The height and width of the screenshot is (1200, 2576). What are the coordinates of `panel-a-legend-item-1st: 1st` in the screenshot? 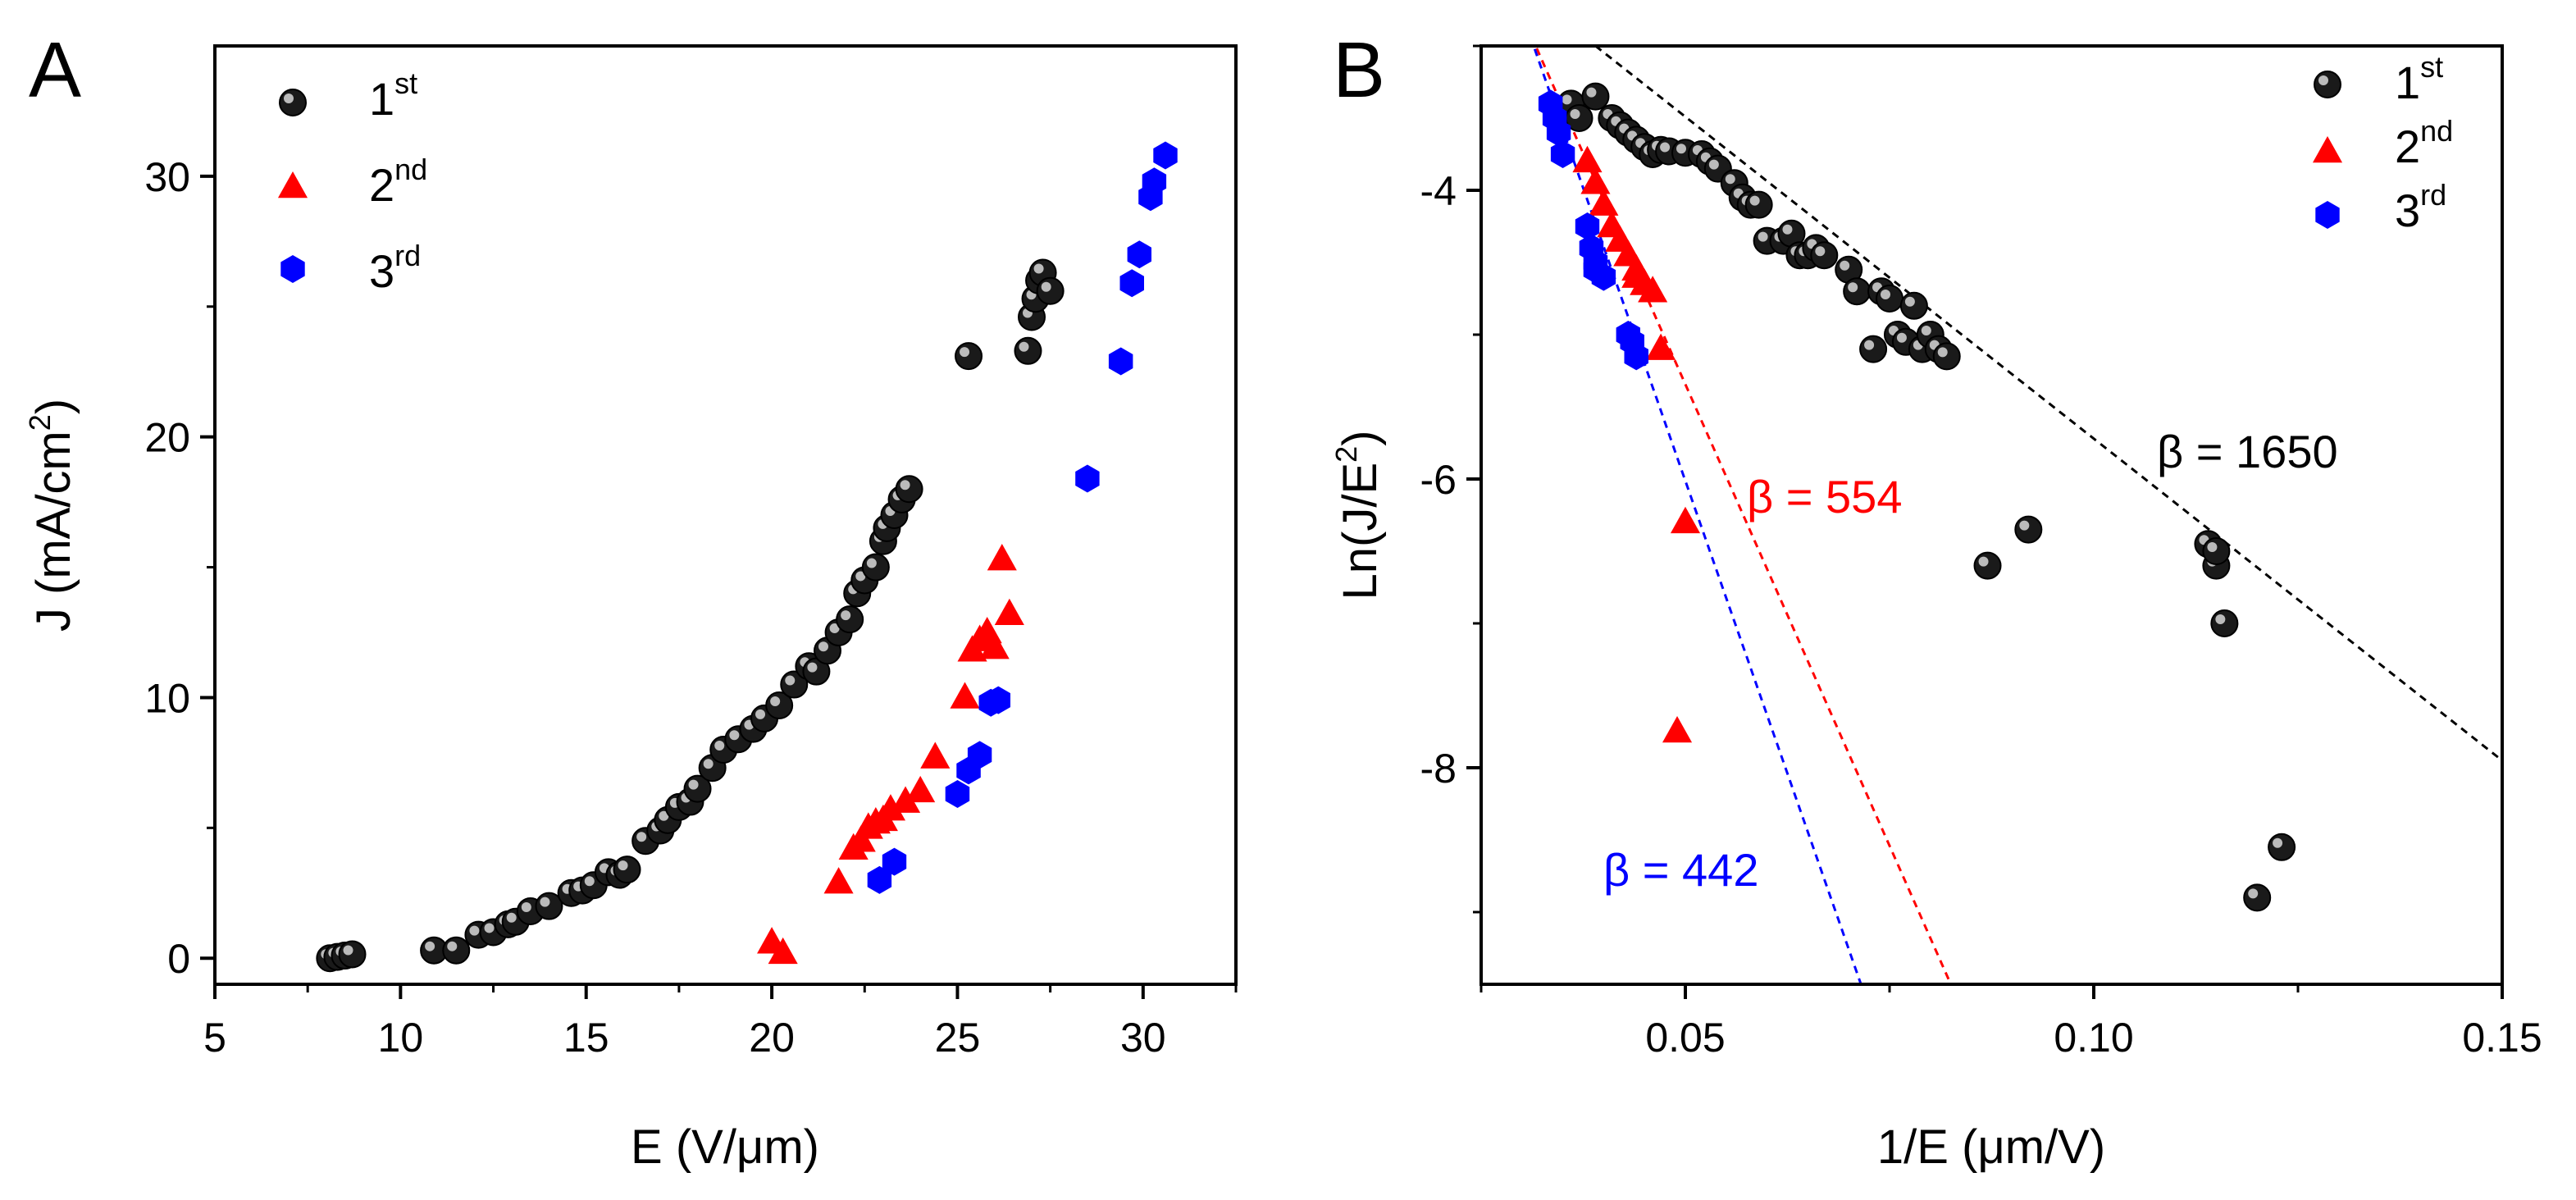 It's located at (348, 96).